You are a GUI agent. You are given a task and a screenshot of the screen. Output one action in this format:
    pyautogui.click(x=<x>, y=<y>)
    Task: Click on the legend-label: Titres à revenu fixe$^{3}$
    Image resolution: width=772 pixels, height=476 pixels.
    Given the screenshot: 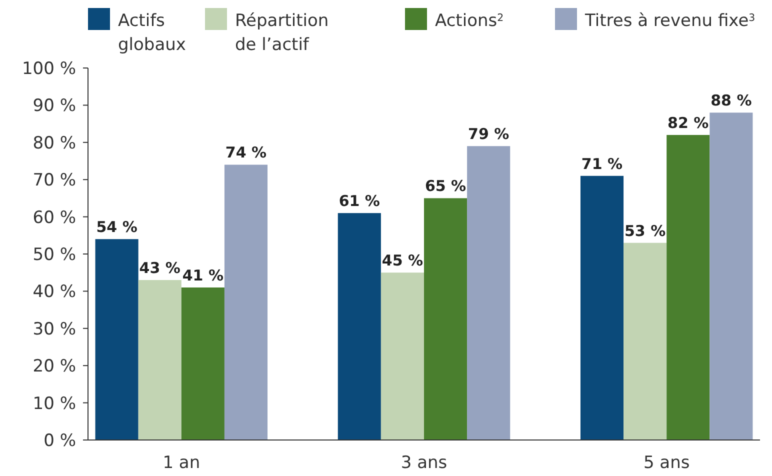 What is the action you would take?
    pyautogui.click(x=670, y=21)
    